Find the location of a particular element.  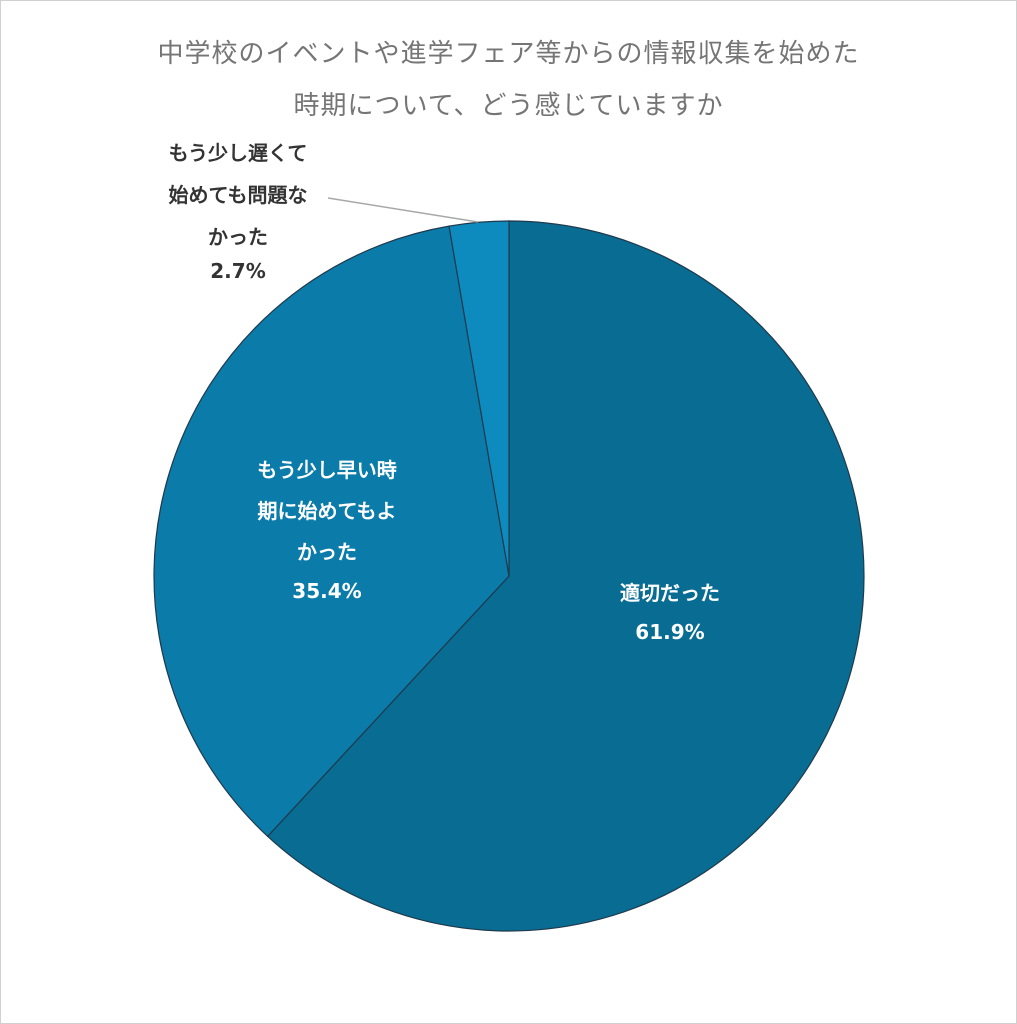

slice-2-label: もう少し早い時 期に始めてもよ かった 35.4% is located at coordinates (326, 530).